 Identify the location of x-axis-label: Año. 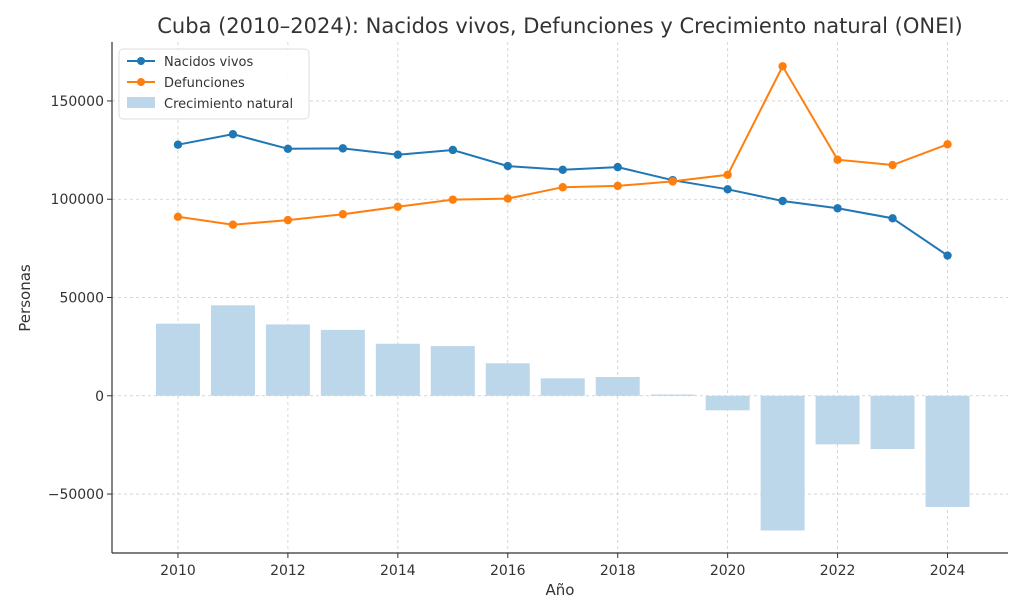
(560, 590).